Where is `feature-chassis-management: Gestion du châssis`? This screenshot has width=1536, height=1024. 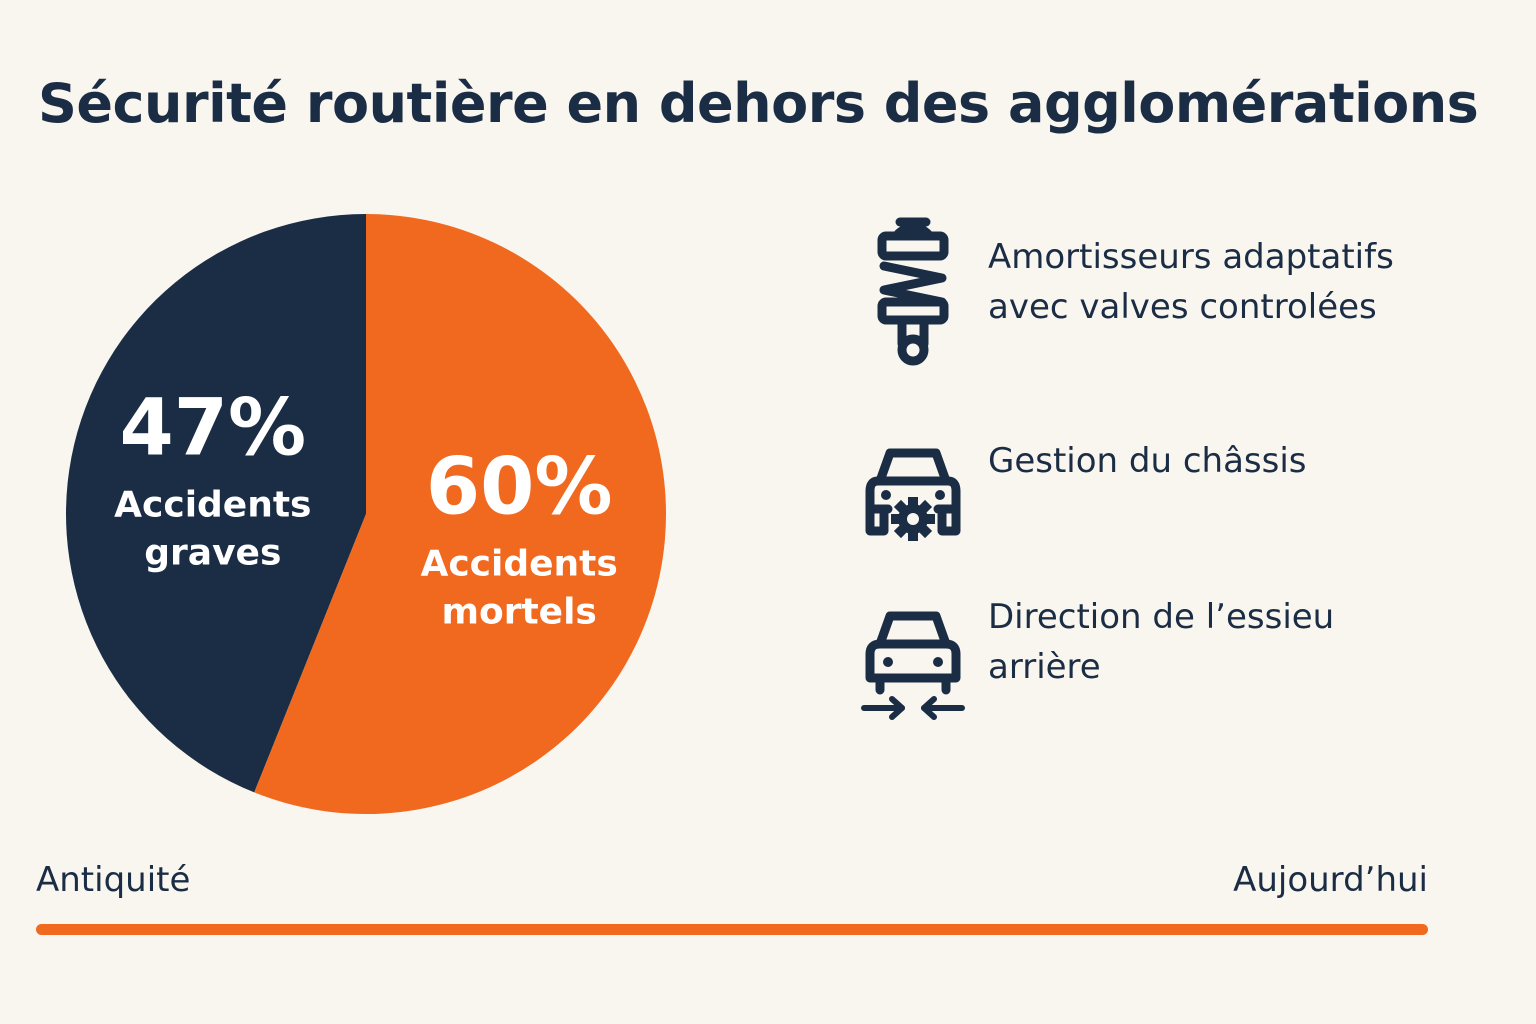
feature-chassis-management: Gestion du châssis is located at coordinates (1178, 491).